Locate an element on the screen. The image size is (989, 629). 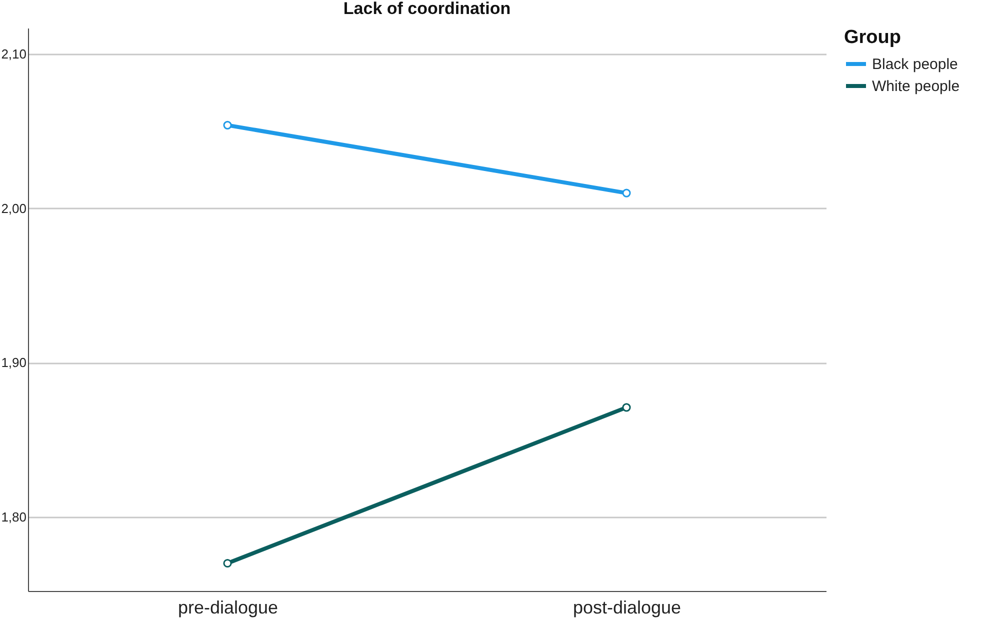
x-tick-label: pre-dialogue is located at coordinates (228, 608).